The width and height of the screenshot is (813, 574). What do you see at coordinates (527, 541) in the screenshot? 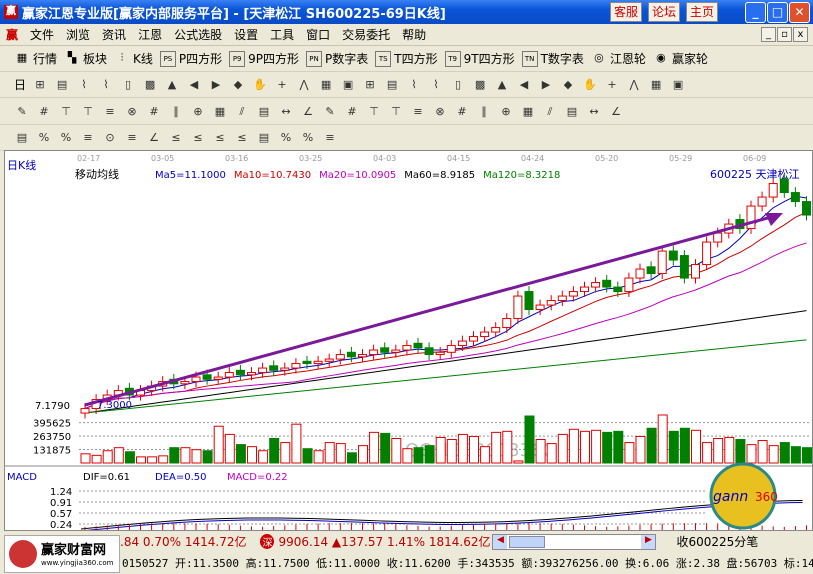
I see `scroll-thumb` at bounding box center [527, 541].